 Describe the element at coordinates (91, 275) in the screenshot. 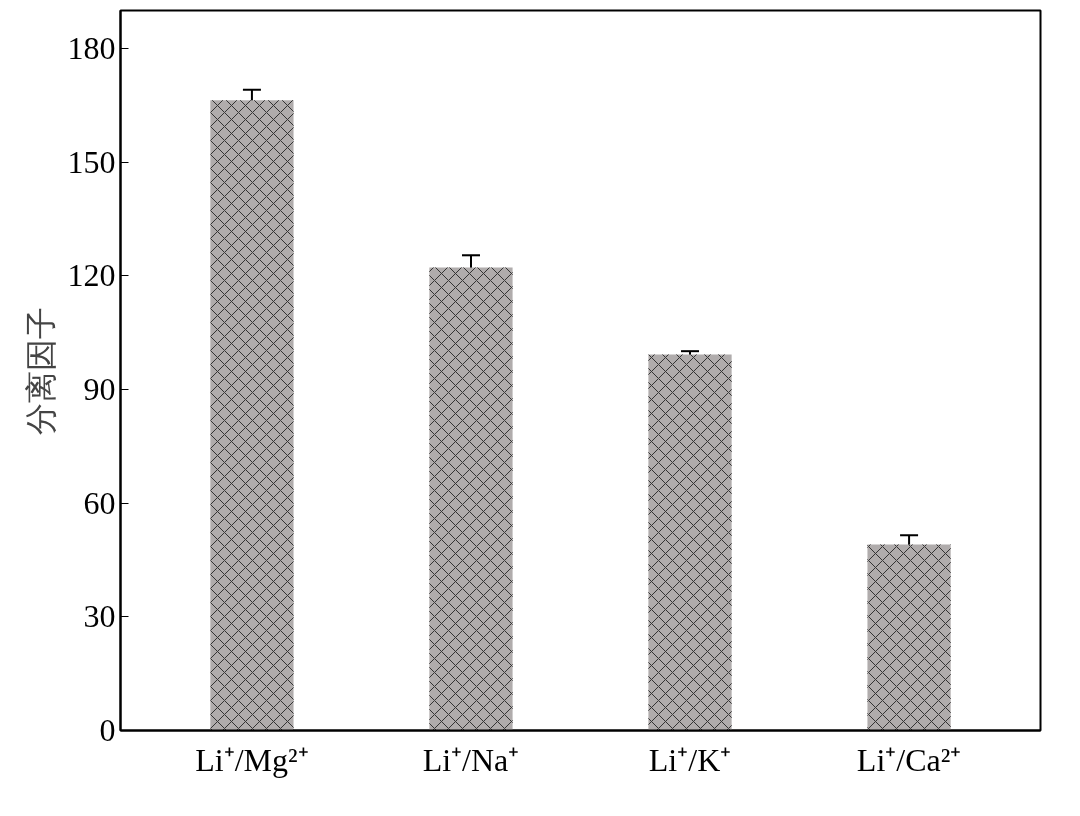

I see `y-tick-label: 120` at that location.